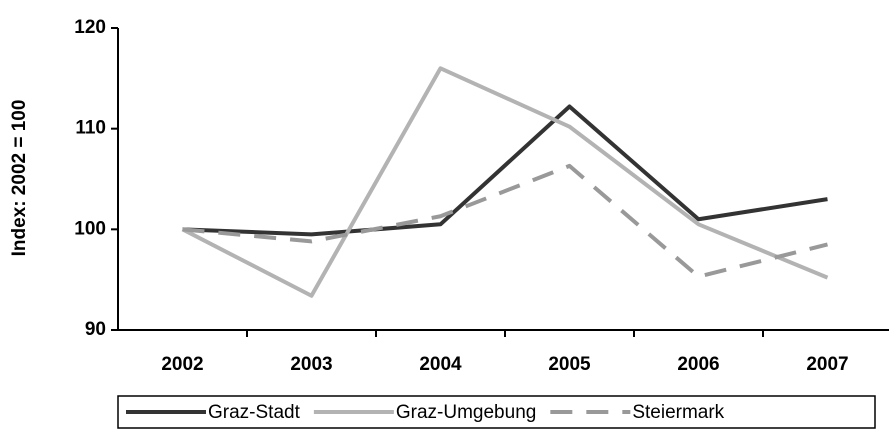 The height and width of the screenshot is (445, 891). What do you see at coordinates (569, 364) in the screenshot?
I see `x-tick-label: 2005` at bounding box center [569, 364].